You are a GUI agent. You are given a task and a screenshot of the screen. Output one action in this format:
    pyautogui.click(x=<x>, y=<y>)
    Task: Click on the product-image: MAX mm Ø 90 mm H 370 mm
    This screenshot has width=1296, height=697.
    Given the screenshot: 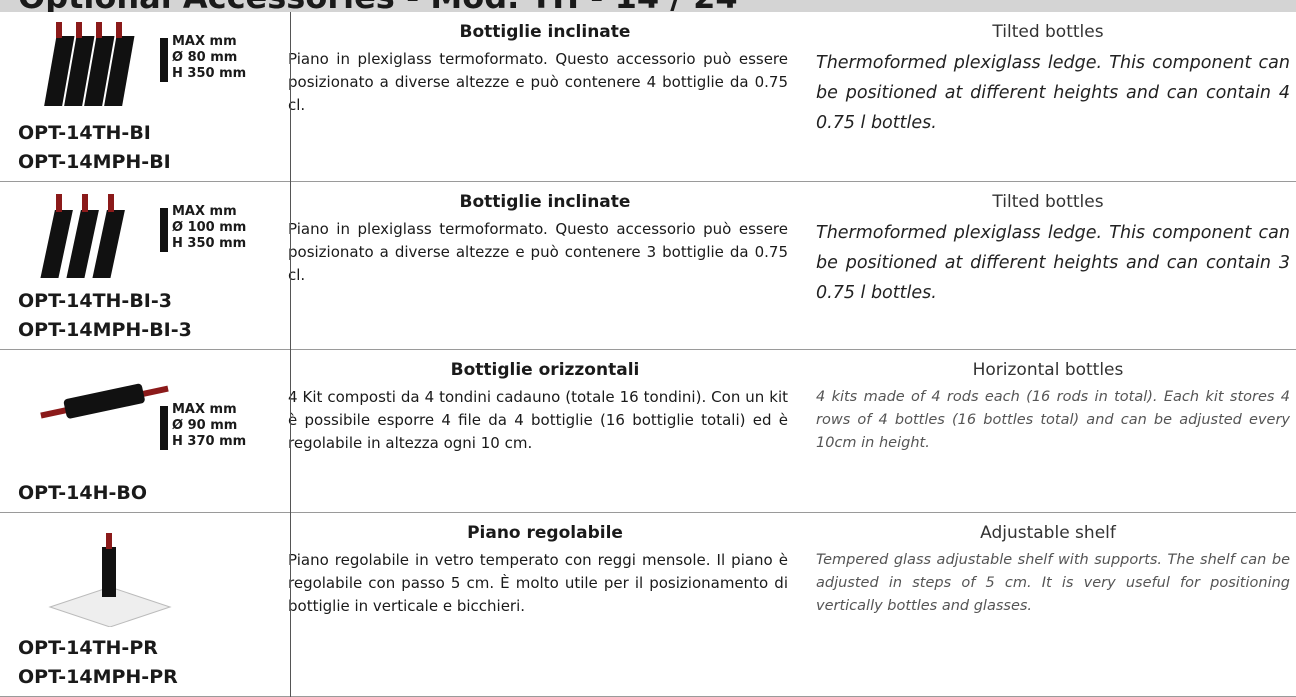 What is the action you would take?
    pyautogui.click(x=150, y=404)
    